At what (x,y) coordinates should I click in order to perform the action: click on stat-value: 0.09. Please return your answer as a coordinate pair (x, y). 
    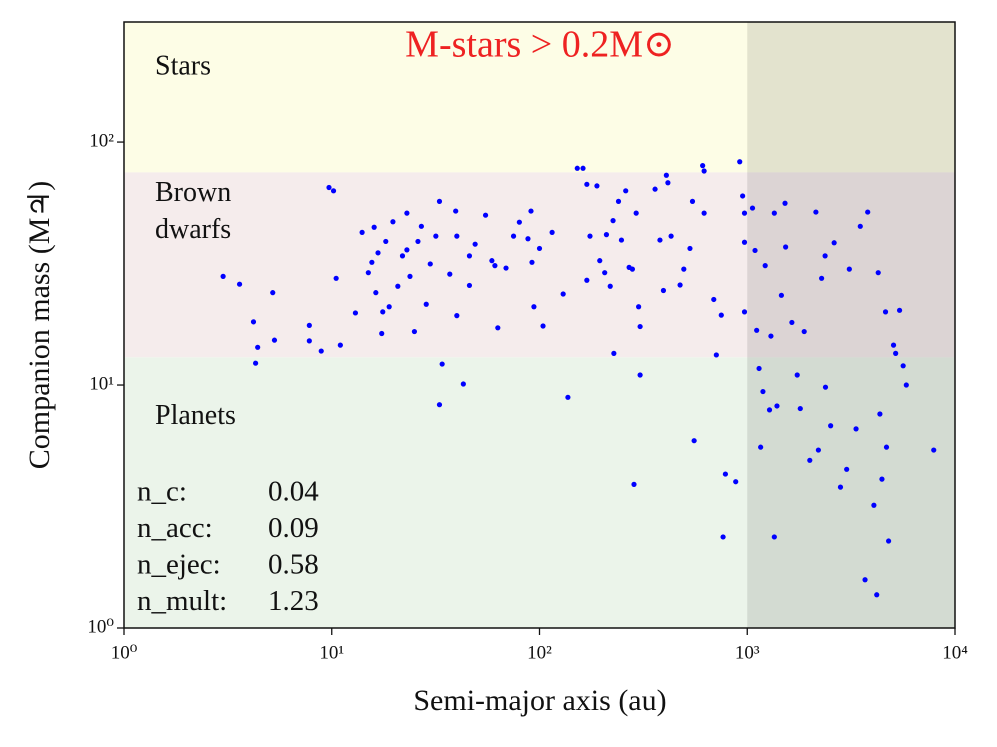
    Looking at the image, I should click on (293, 528).